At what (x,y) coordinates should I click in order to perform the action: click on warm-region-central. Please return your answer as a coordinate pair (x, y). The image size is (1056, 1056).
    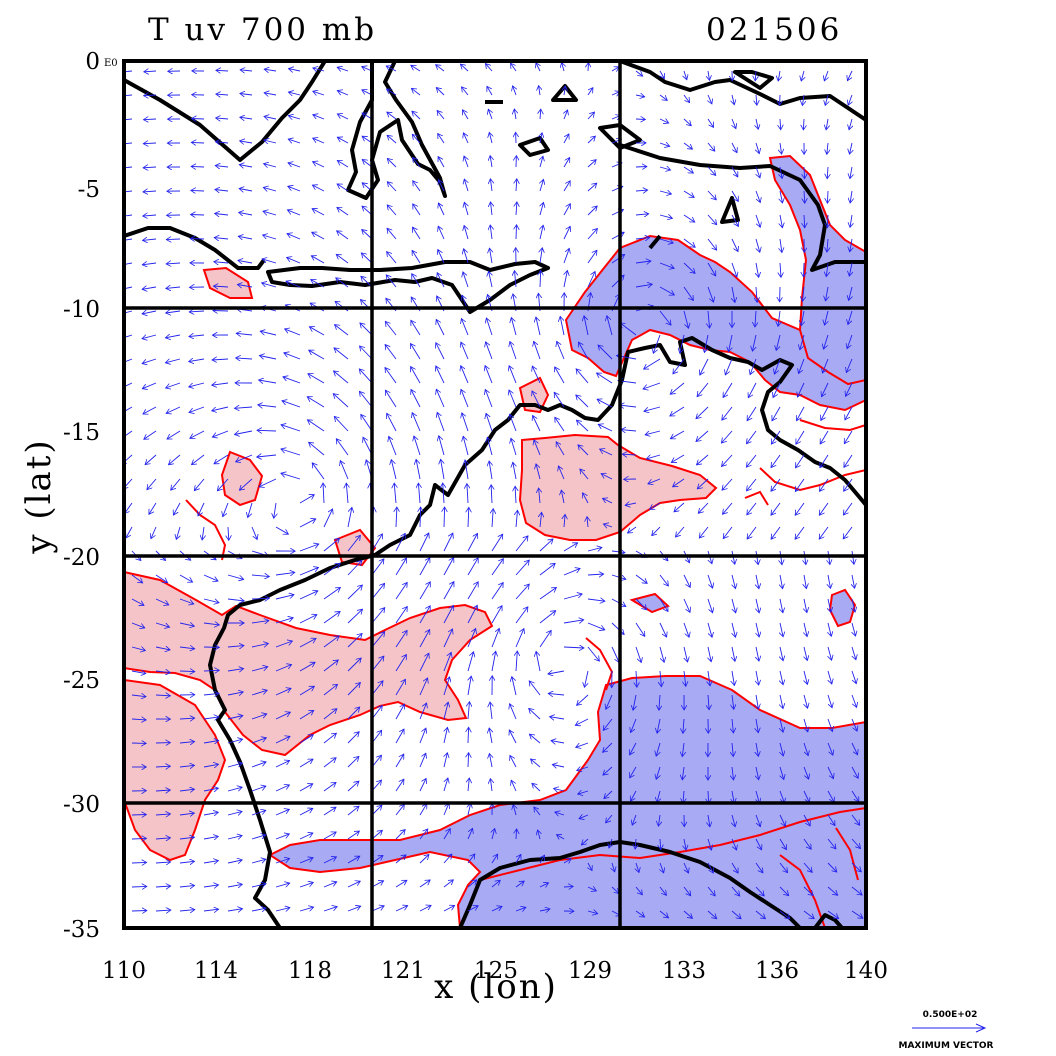
    Looking at the image, I should click on (618, 487).